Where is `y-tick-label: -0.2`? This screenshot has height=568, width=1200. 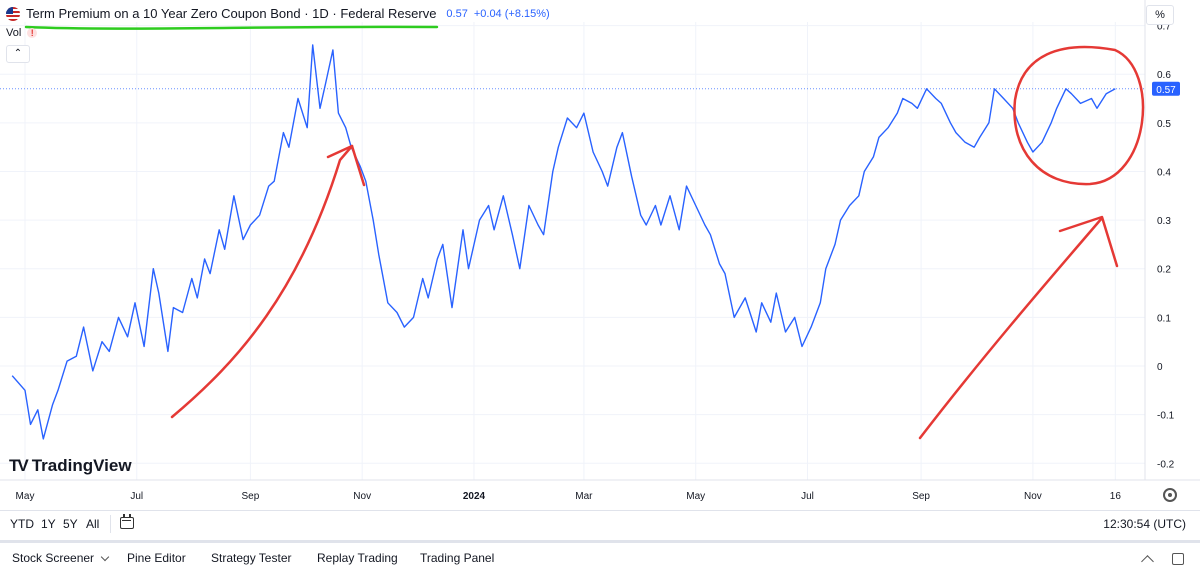 y-tick-label: -0.2 is located at coordinates (1166, 464).